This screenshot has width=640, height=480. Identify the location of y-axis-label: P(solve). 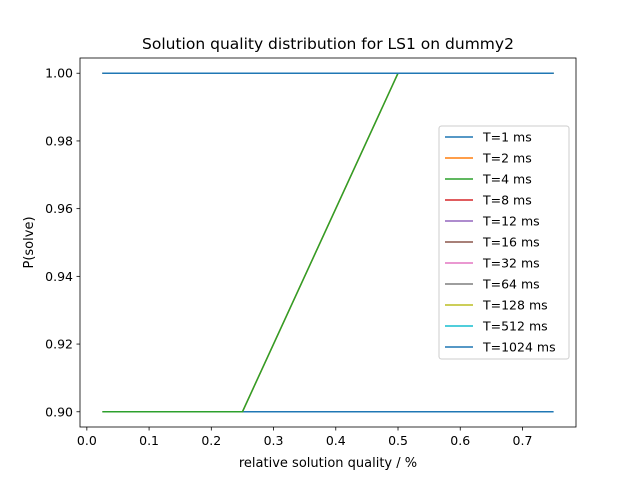
(29, 242).